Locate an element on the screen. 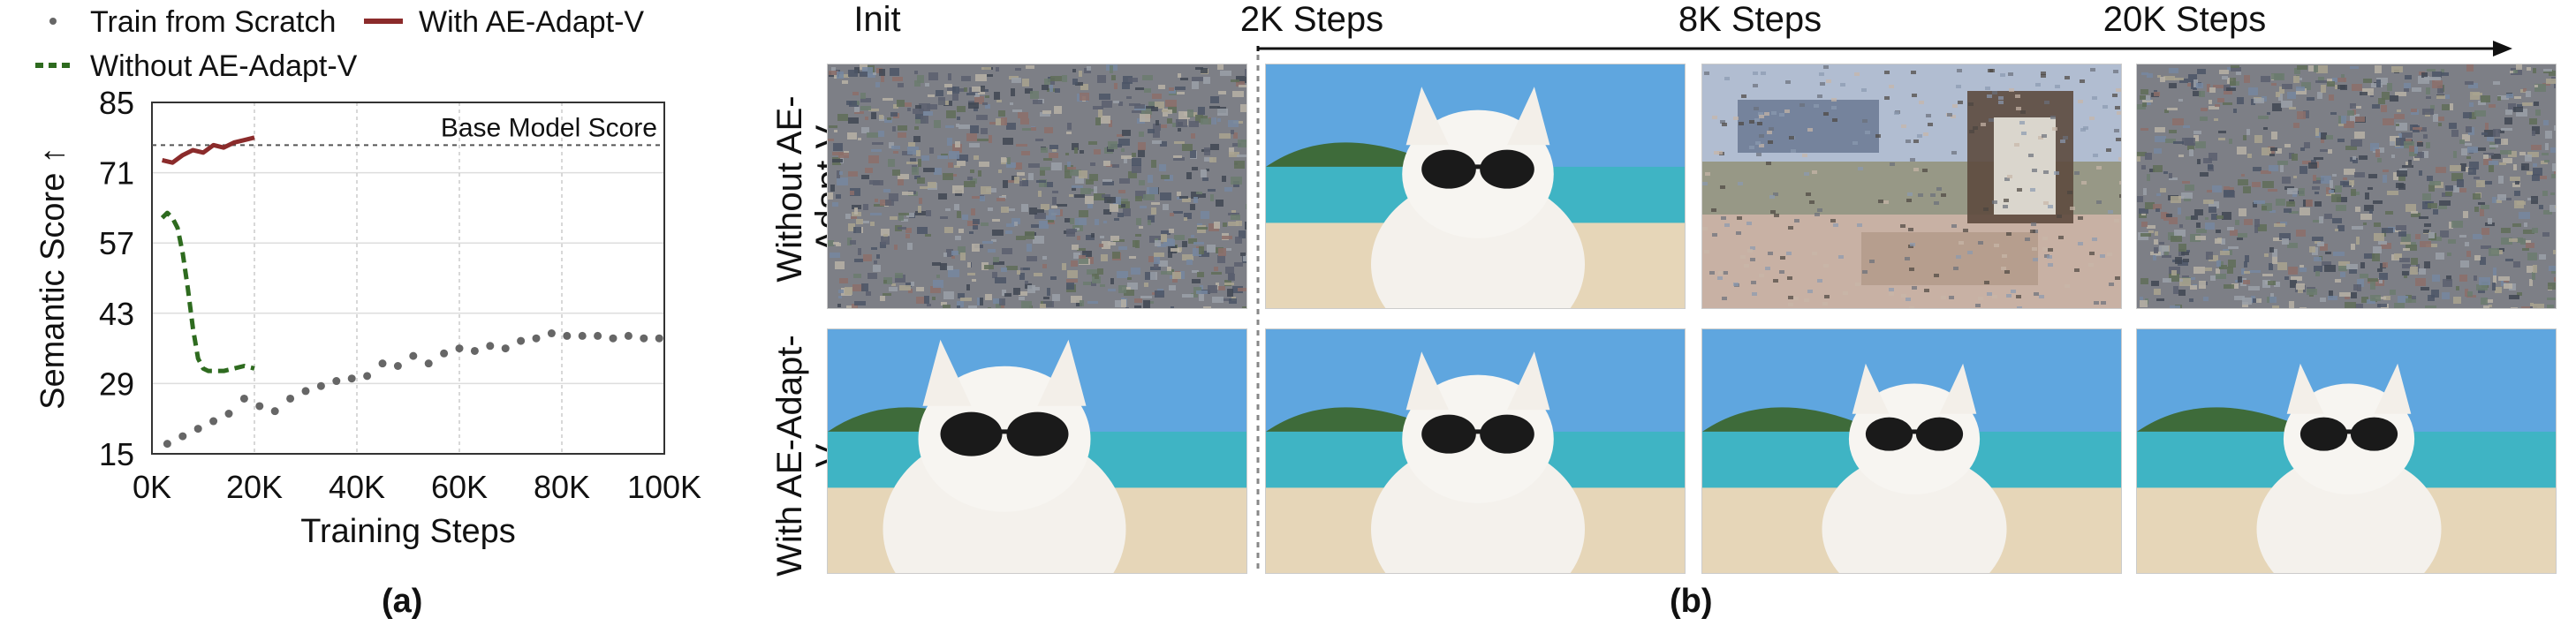  legend-label: Without AE-Adapt-V is located at coordinates (224, 66).